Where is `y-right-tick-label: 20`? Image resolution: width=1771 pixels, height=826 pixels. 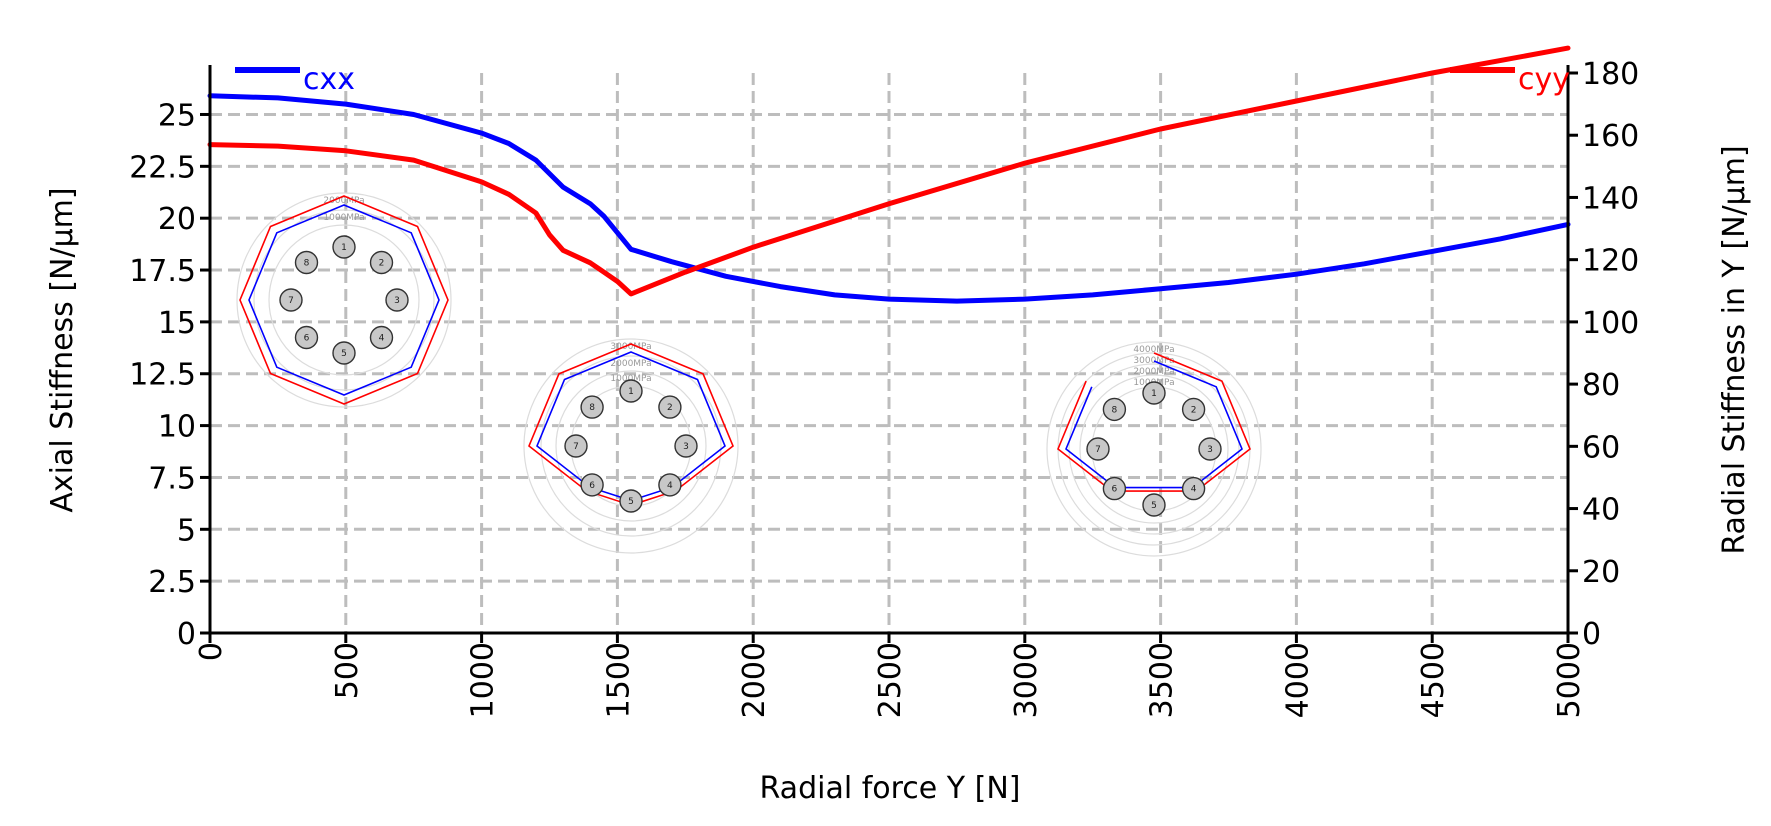 y-right-tick-label: 20 is located at coordinates (1601, 572).